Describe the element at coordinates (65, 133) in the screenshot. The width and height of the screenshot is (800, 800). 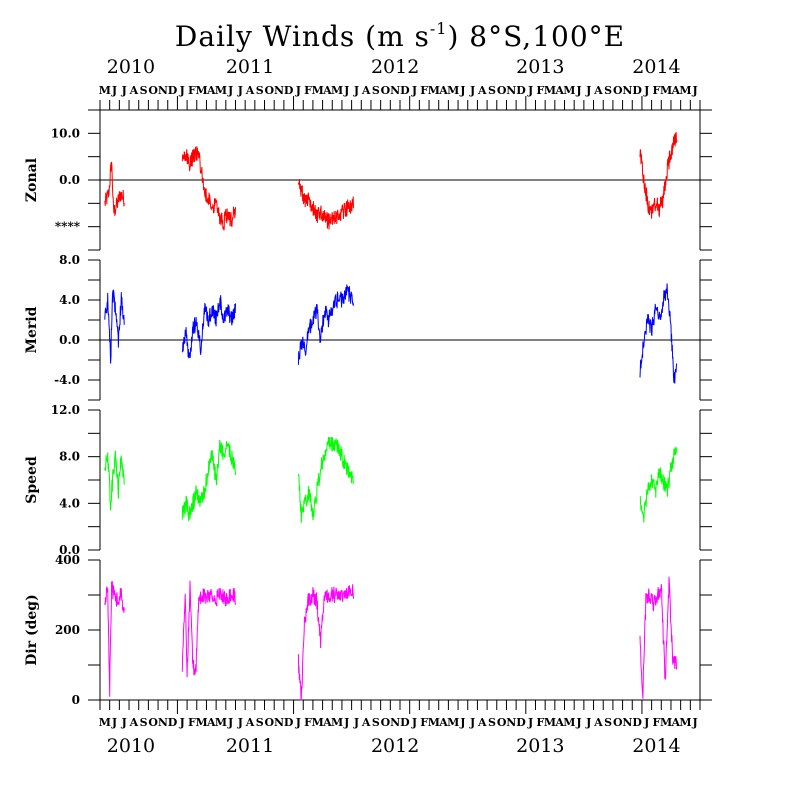
I see `y-tick-label: 10.0` at that location.